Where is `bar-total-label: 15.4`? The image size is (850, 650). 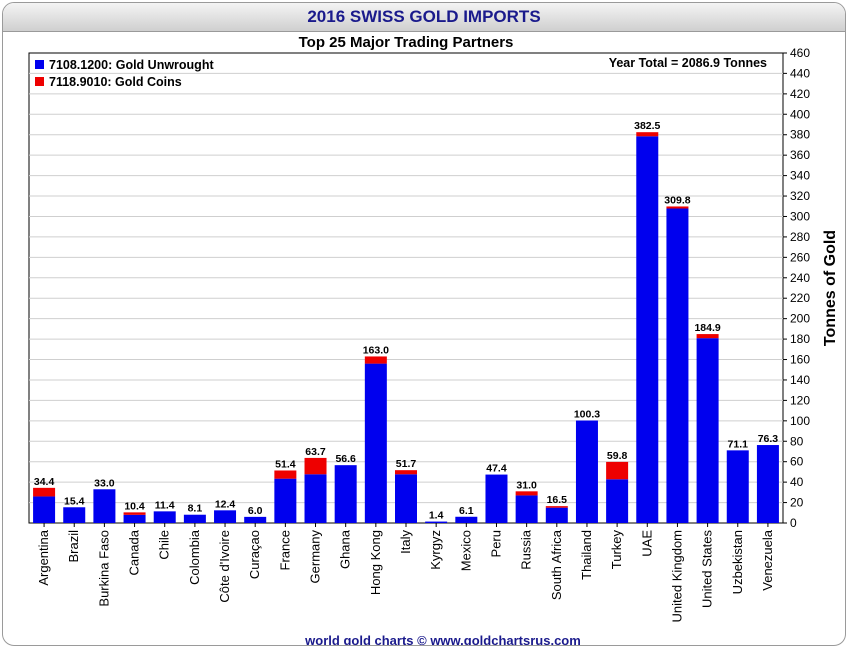
bar-total-label: 15.4 is located at coordinates (74, 501).